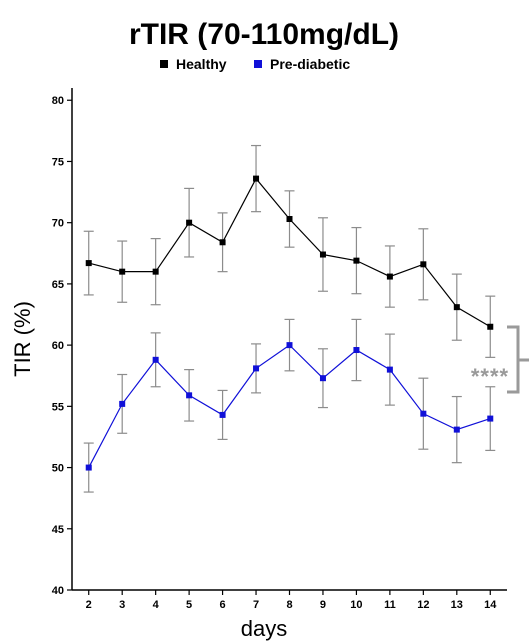 Image resolution: width=529 pixels, height=644 pixels. I want to click on x-axis-ticks: 2 3 4 5 6 7 8 9 10 11 12 13 14, so click(291, 600).